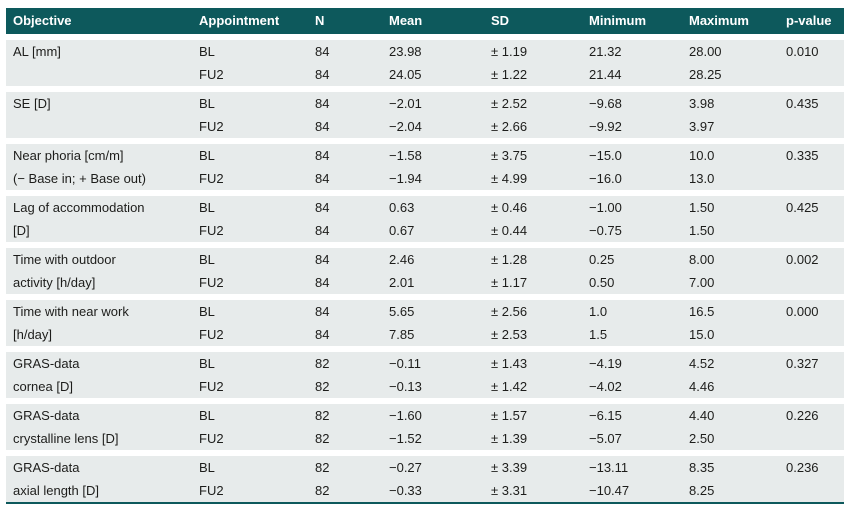  I want to click on header-objective: Objective, so click(42, 20).